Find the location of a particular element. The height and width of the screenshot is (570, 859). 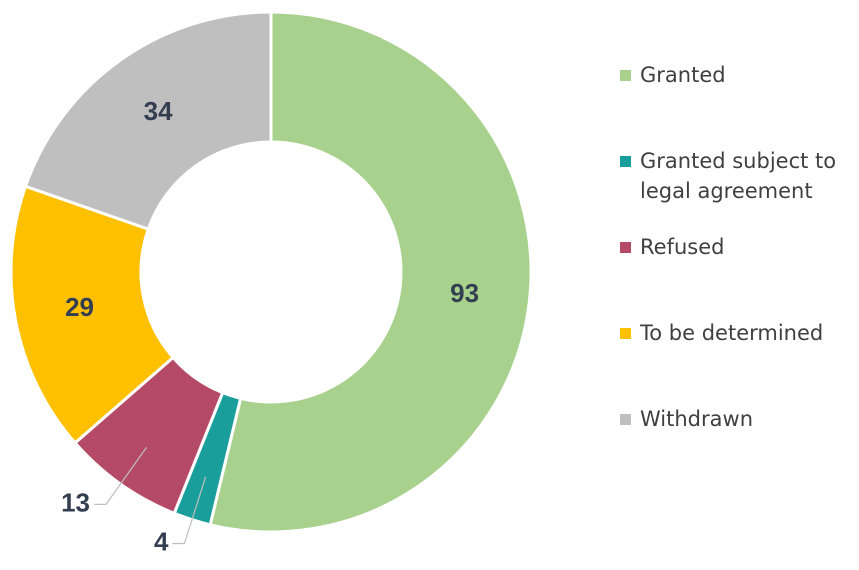

data-label: 34 is located at coordinates (158, 111).